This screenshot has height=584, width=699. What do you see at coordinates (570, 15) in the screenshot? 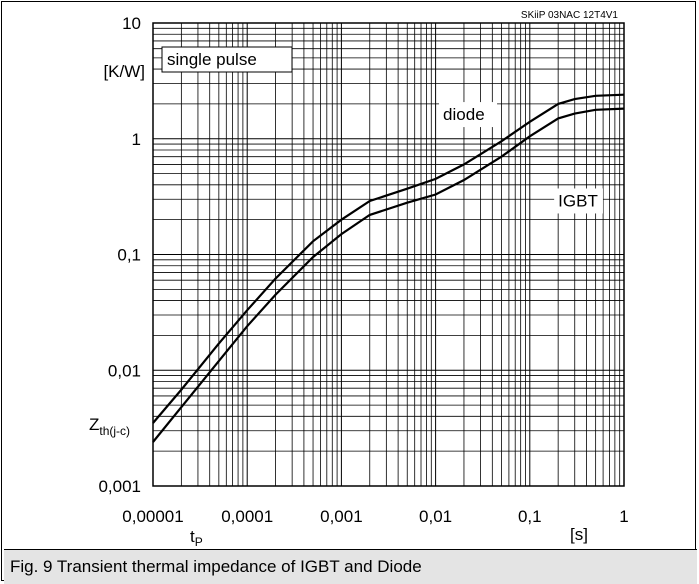
I see `part-number: SKiiP 03NAC 12T4V1` at bounding box center [570, 15].